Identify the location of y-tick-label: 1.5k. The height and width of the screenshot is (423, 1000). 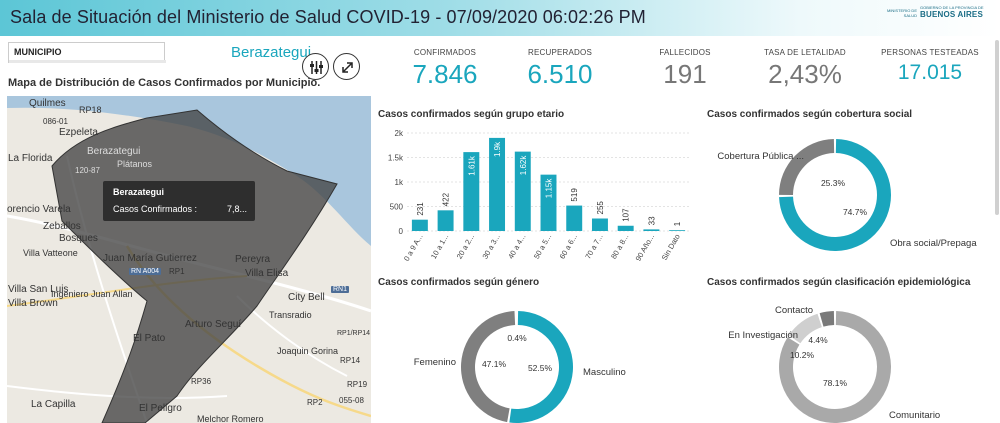
(396, 158).